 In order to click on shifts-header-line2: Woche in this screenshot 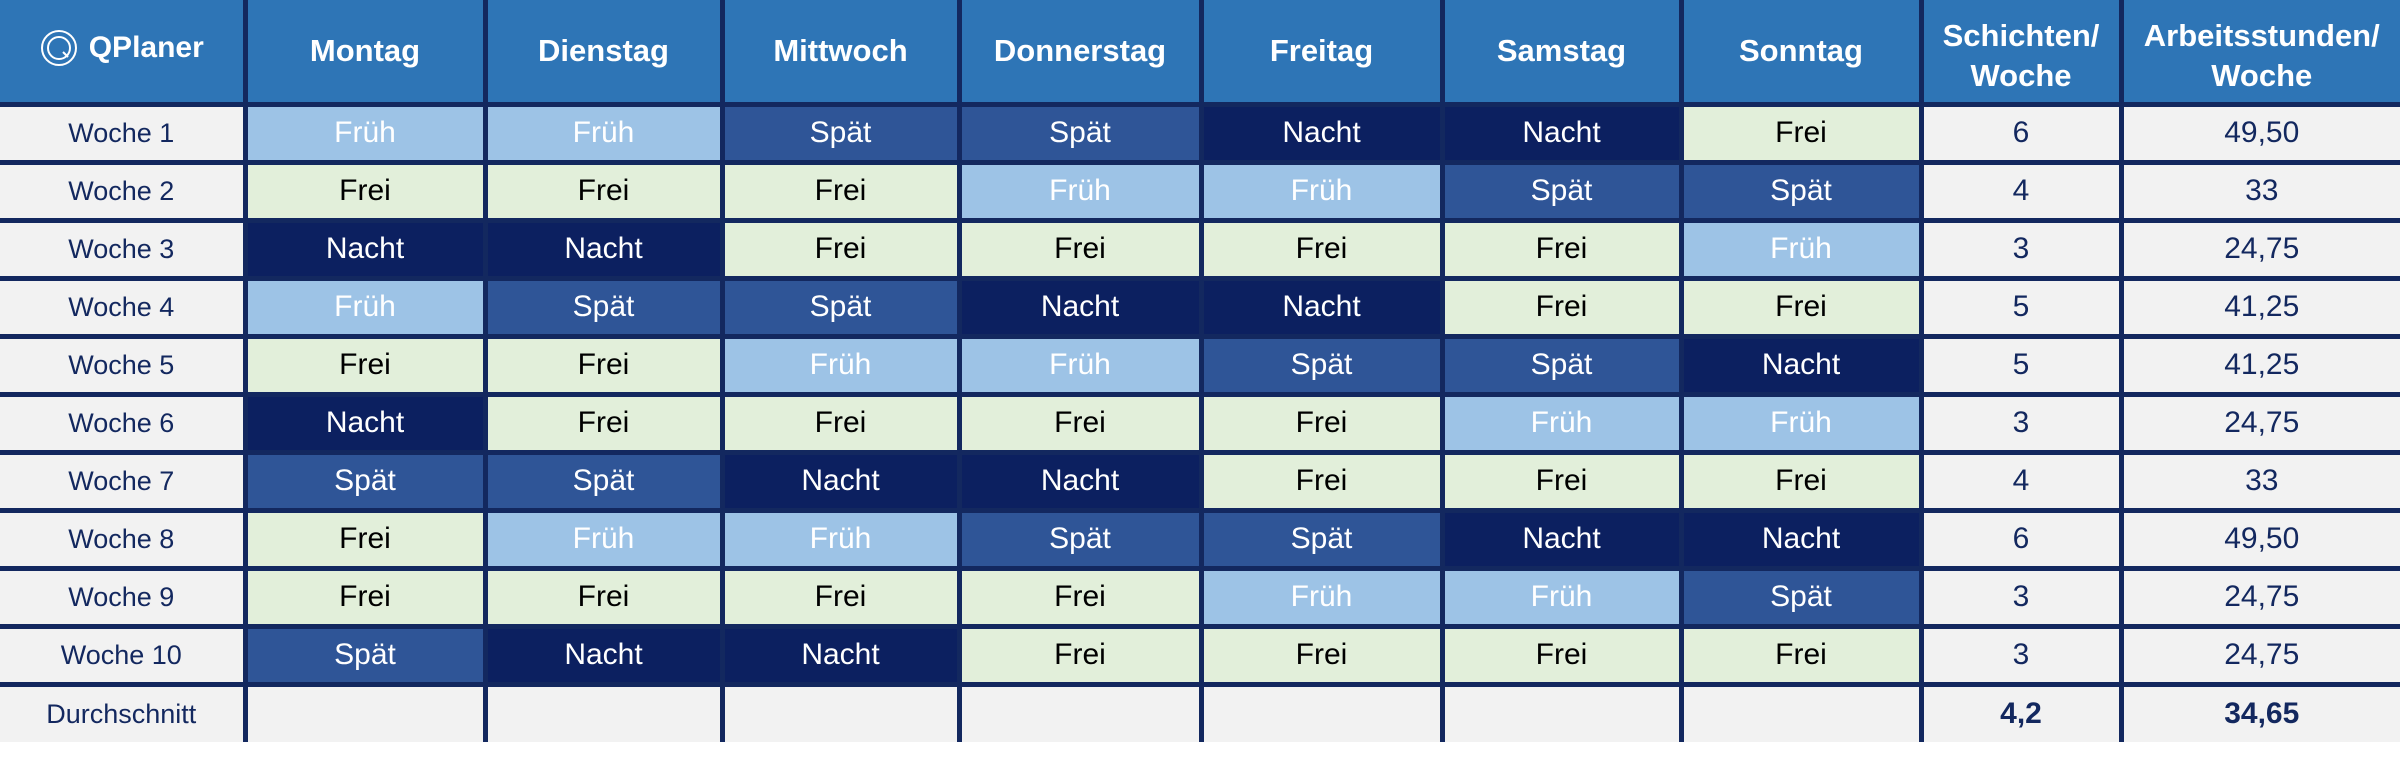, I will do `click(2021, 75)`.